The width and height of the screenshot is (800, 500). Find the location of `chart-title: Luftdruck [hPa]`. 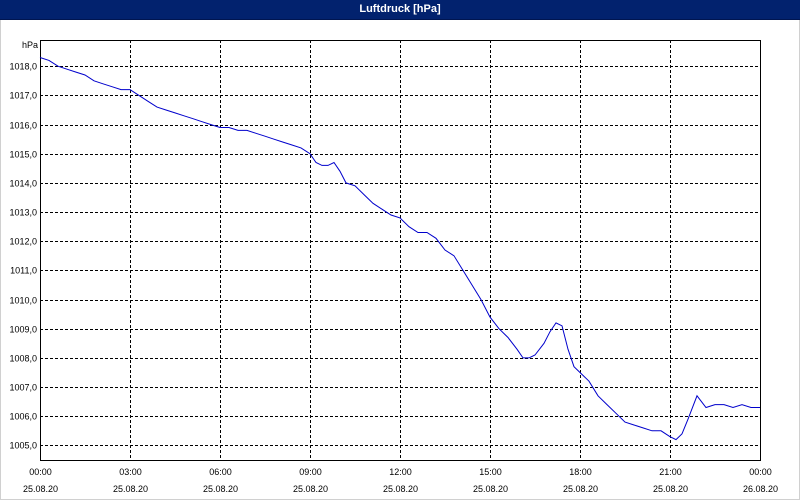

chart-title: Luftdruck [hPa] is located at coordinates (400, 9).